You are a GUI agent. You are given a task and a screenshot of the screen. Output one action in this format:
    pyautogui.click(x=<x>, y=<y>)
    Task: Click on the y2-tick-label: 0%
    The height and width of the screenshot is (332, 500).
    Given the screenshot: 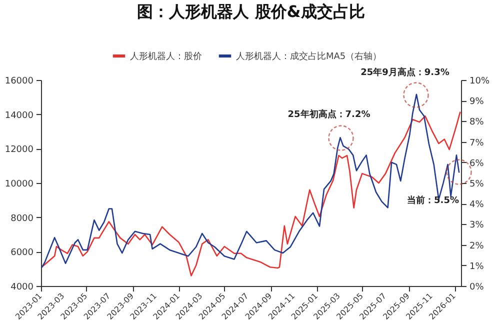 What is the action you would take?
    pyautogui.click(x=477, y=287)
    